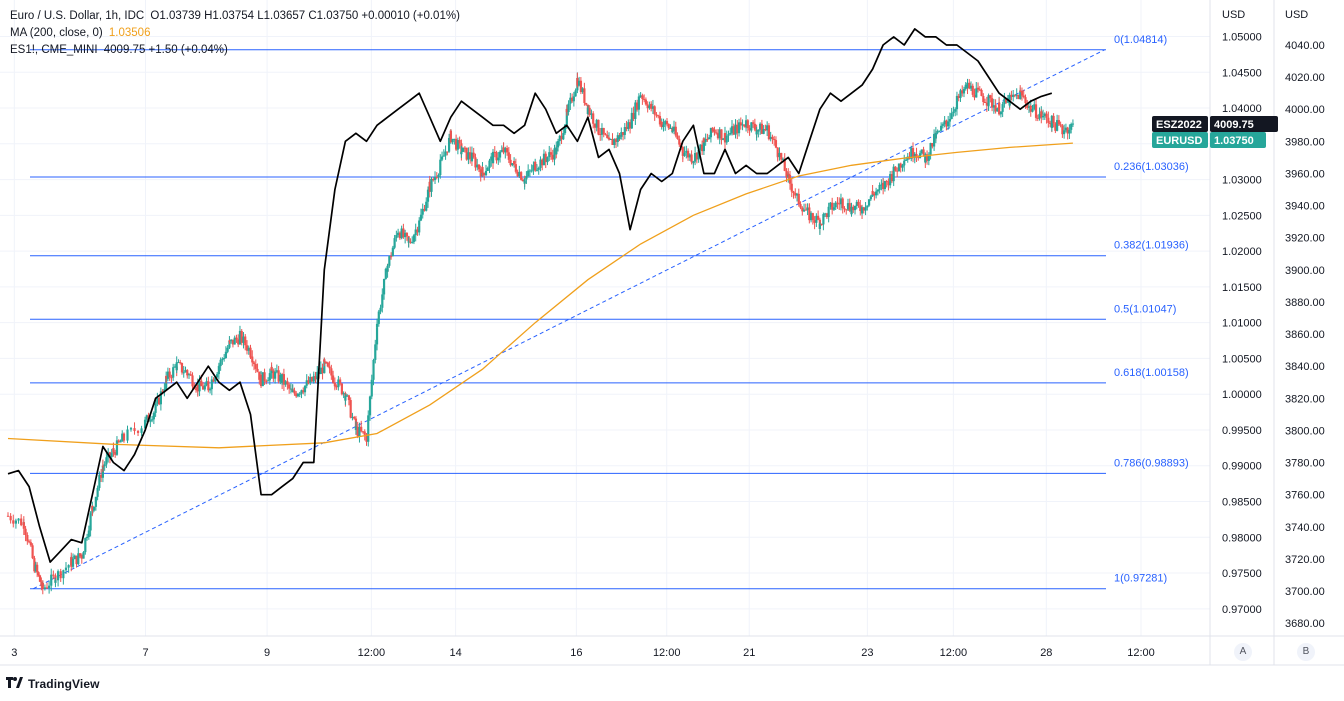 The width and height of the screenshot is (1344, 701). Describe the element at coordinates (1238, 140) in the screenshot. I see `badge-eur-value-bg` at that location.